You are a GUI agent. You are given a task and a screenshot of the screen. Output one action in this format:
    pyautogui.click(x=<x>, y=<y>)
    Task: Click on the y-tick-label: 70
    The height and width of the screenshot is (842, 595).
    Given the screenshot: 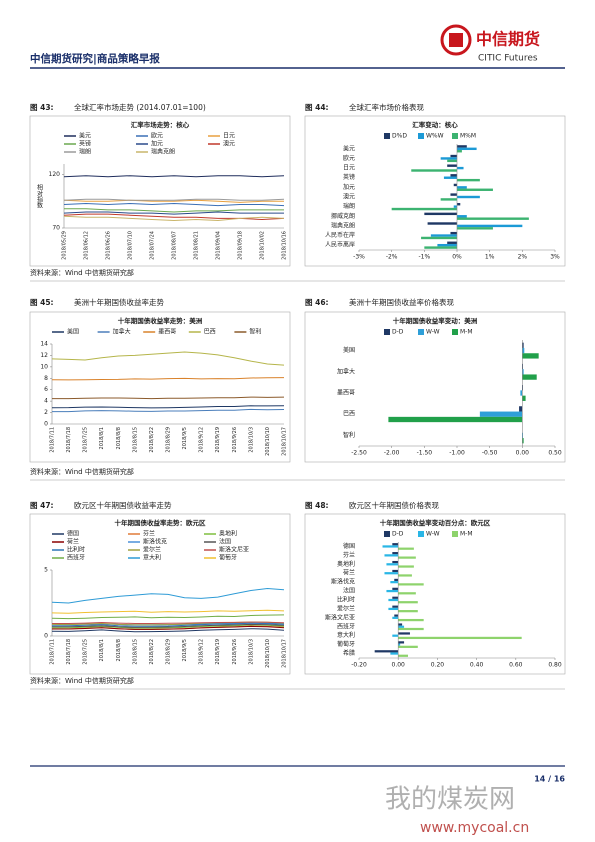 What is the action you would take?
    pyautogui.click(x=56, y=228)
    